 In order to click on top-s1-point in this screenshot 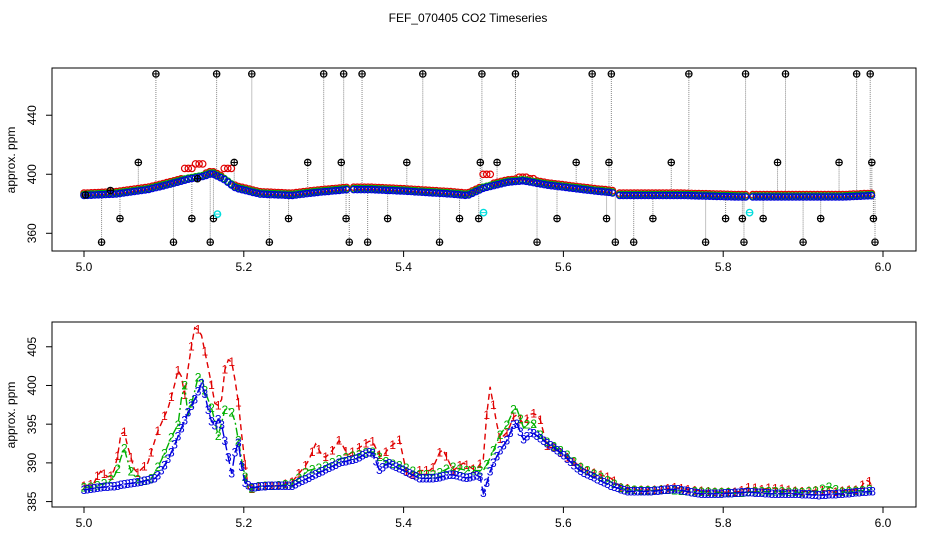, I will do `click(195, 164)`.